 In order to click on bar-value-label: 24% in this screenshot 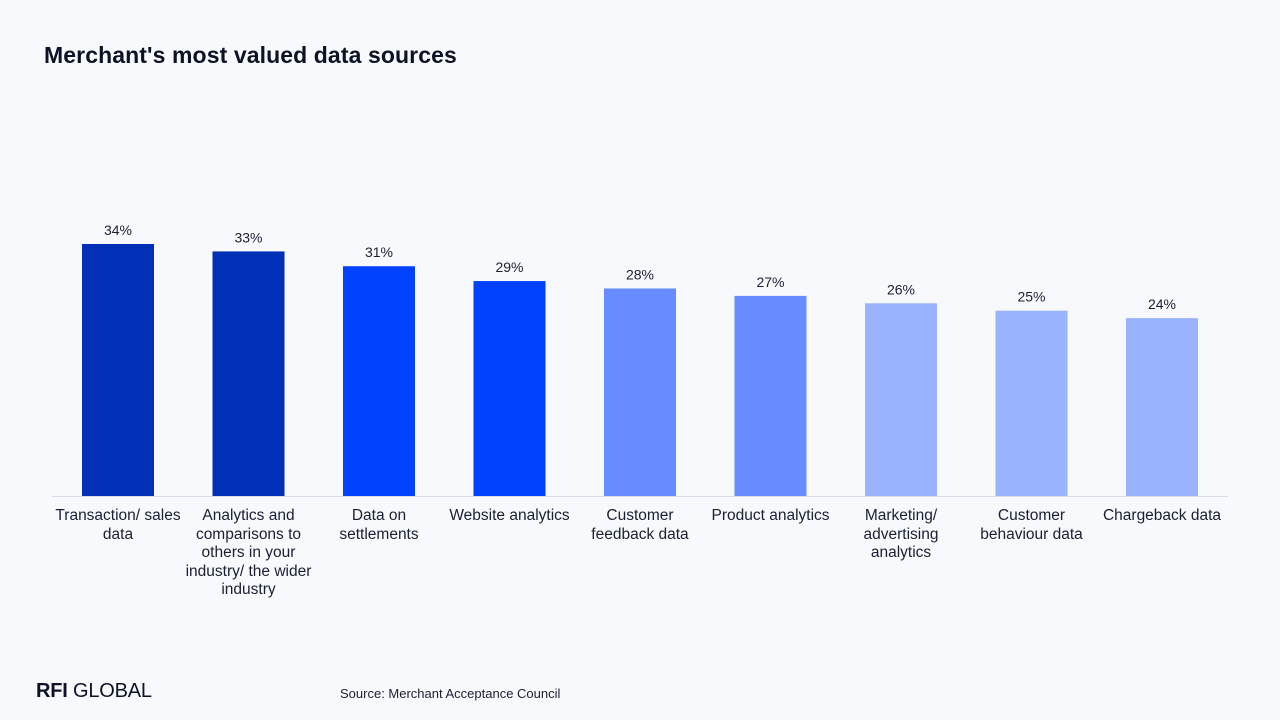, I will do `click(1162, 304)`.